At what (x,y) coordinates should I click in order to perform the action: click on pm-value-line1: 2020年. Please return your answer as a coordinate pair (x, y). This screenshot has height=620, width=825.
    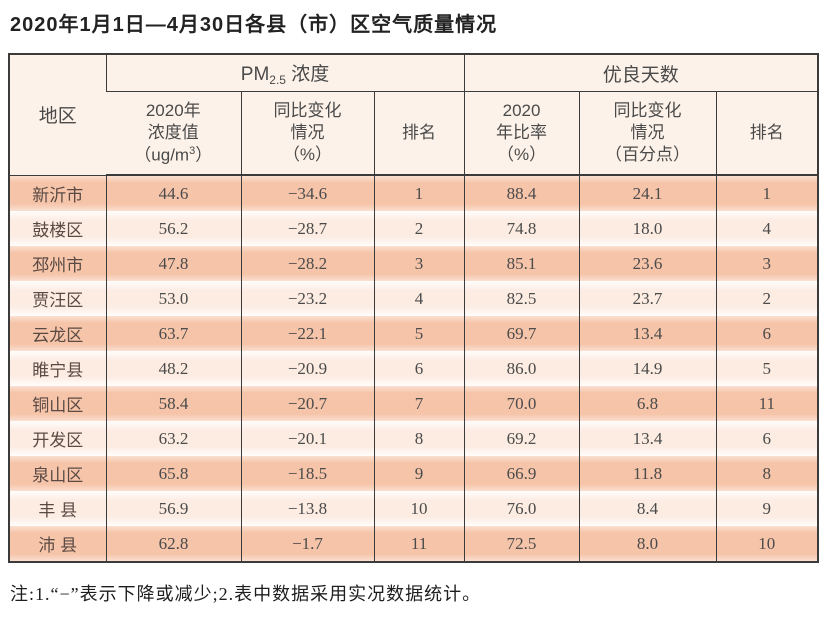
    Looking at the image, I should click on (173, 110).